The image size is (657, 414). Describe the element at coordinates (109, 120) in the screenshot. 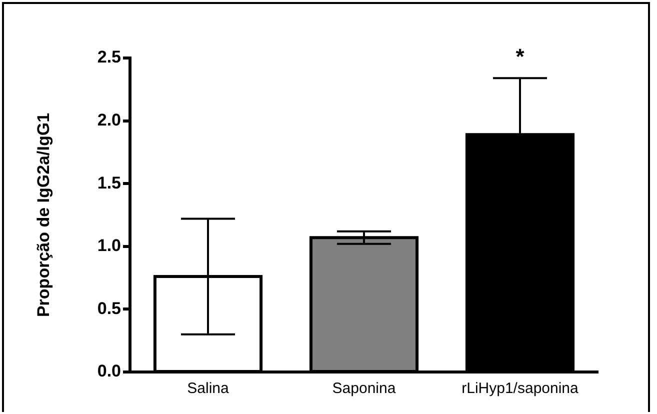

I see `y-tick-label: 2.0` at that location.